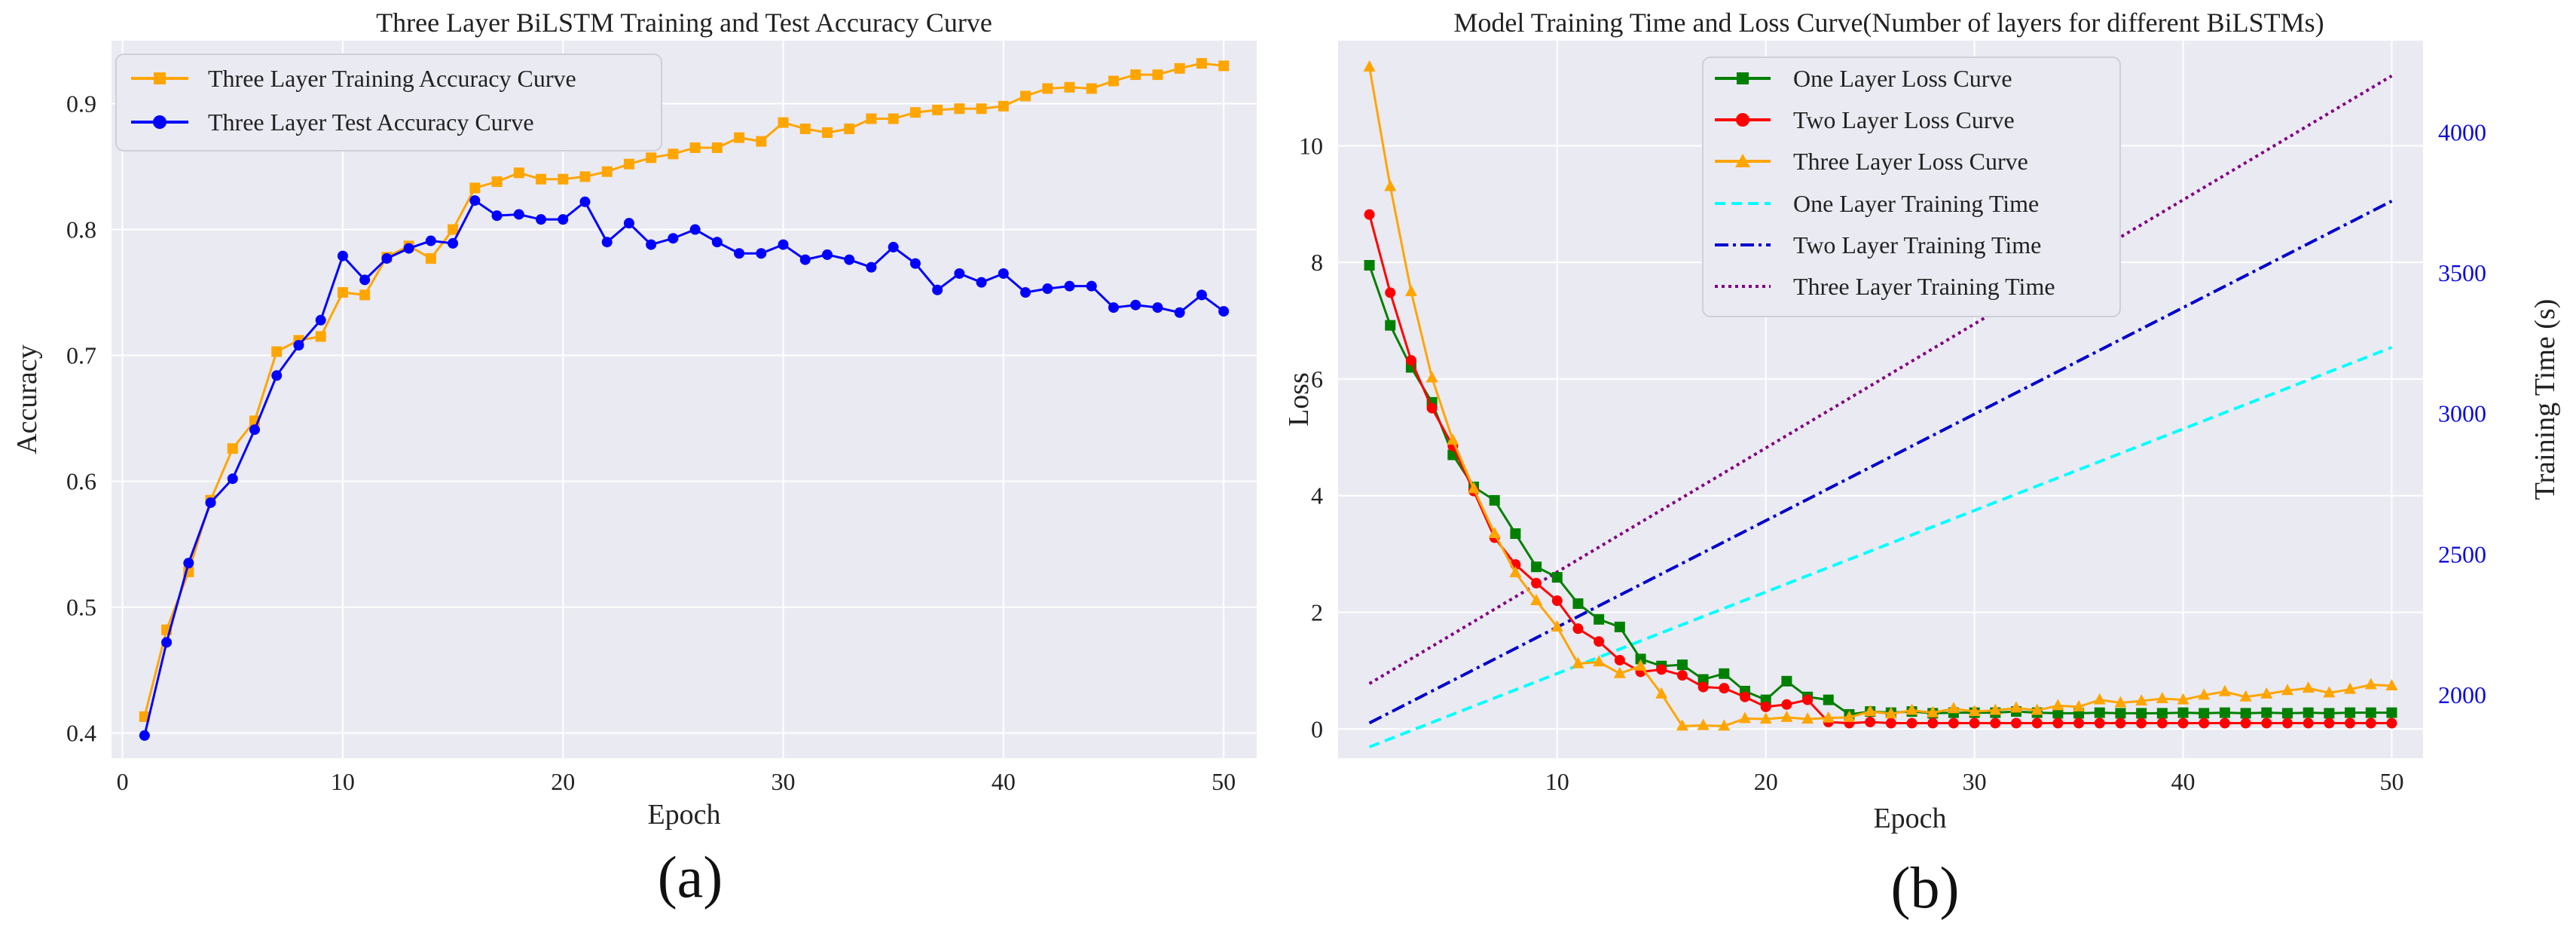 This screenshot has height=927, width=2576. Describe the element at coordinates (1917, 245) in the screenshot. I see `legend-two-layer-time-label: Two Layer Training Time` at that location.